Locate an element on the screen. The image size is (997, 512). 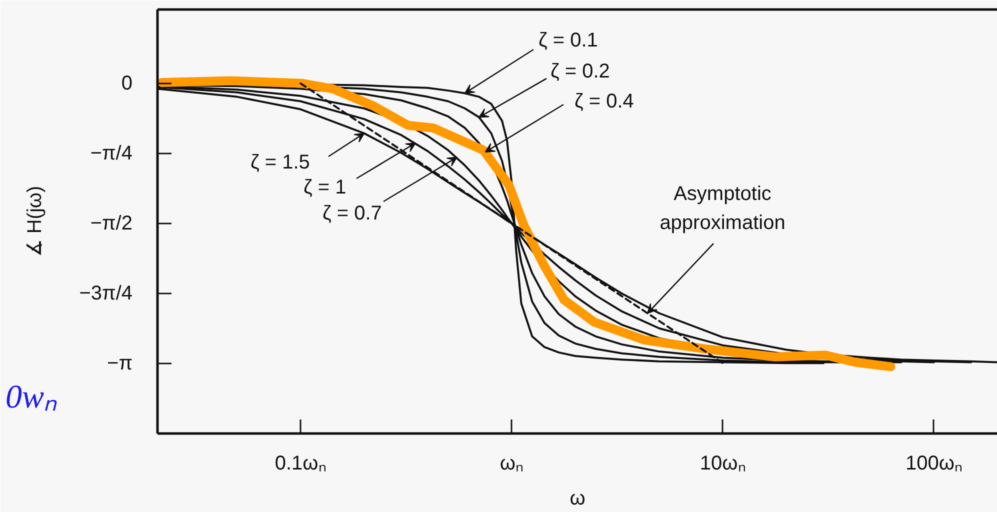
x-tick-label: 10ωₙ is located at coordinates (723, 463).